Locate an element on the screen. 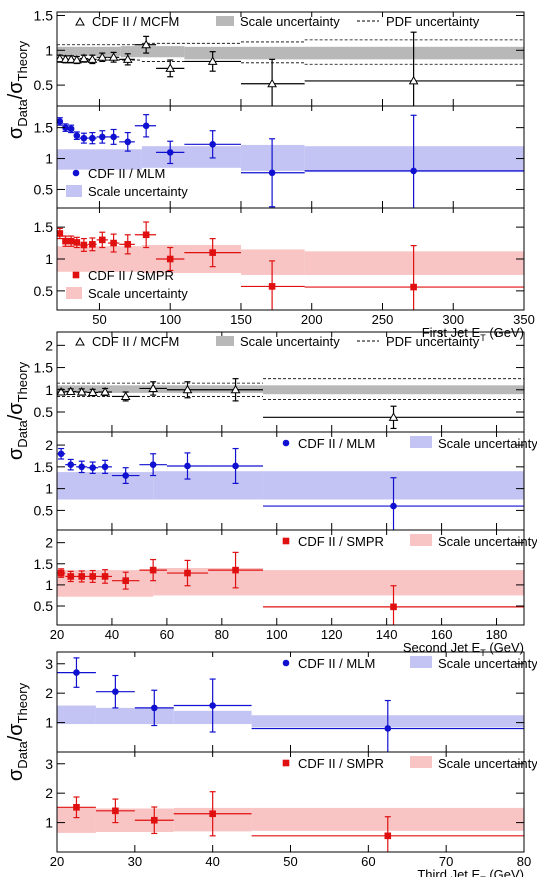  y-axis-label-sigma: σ is located at coordinates (16, 453).